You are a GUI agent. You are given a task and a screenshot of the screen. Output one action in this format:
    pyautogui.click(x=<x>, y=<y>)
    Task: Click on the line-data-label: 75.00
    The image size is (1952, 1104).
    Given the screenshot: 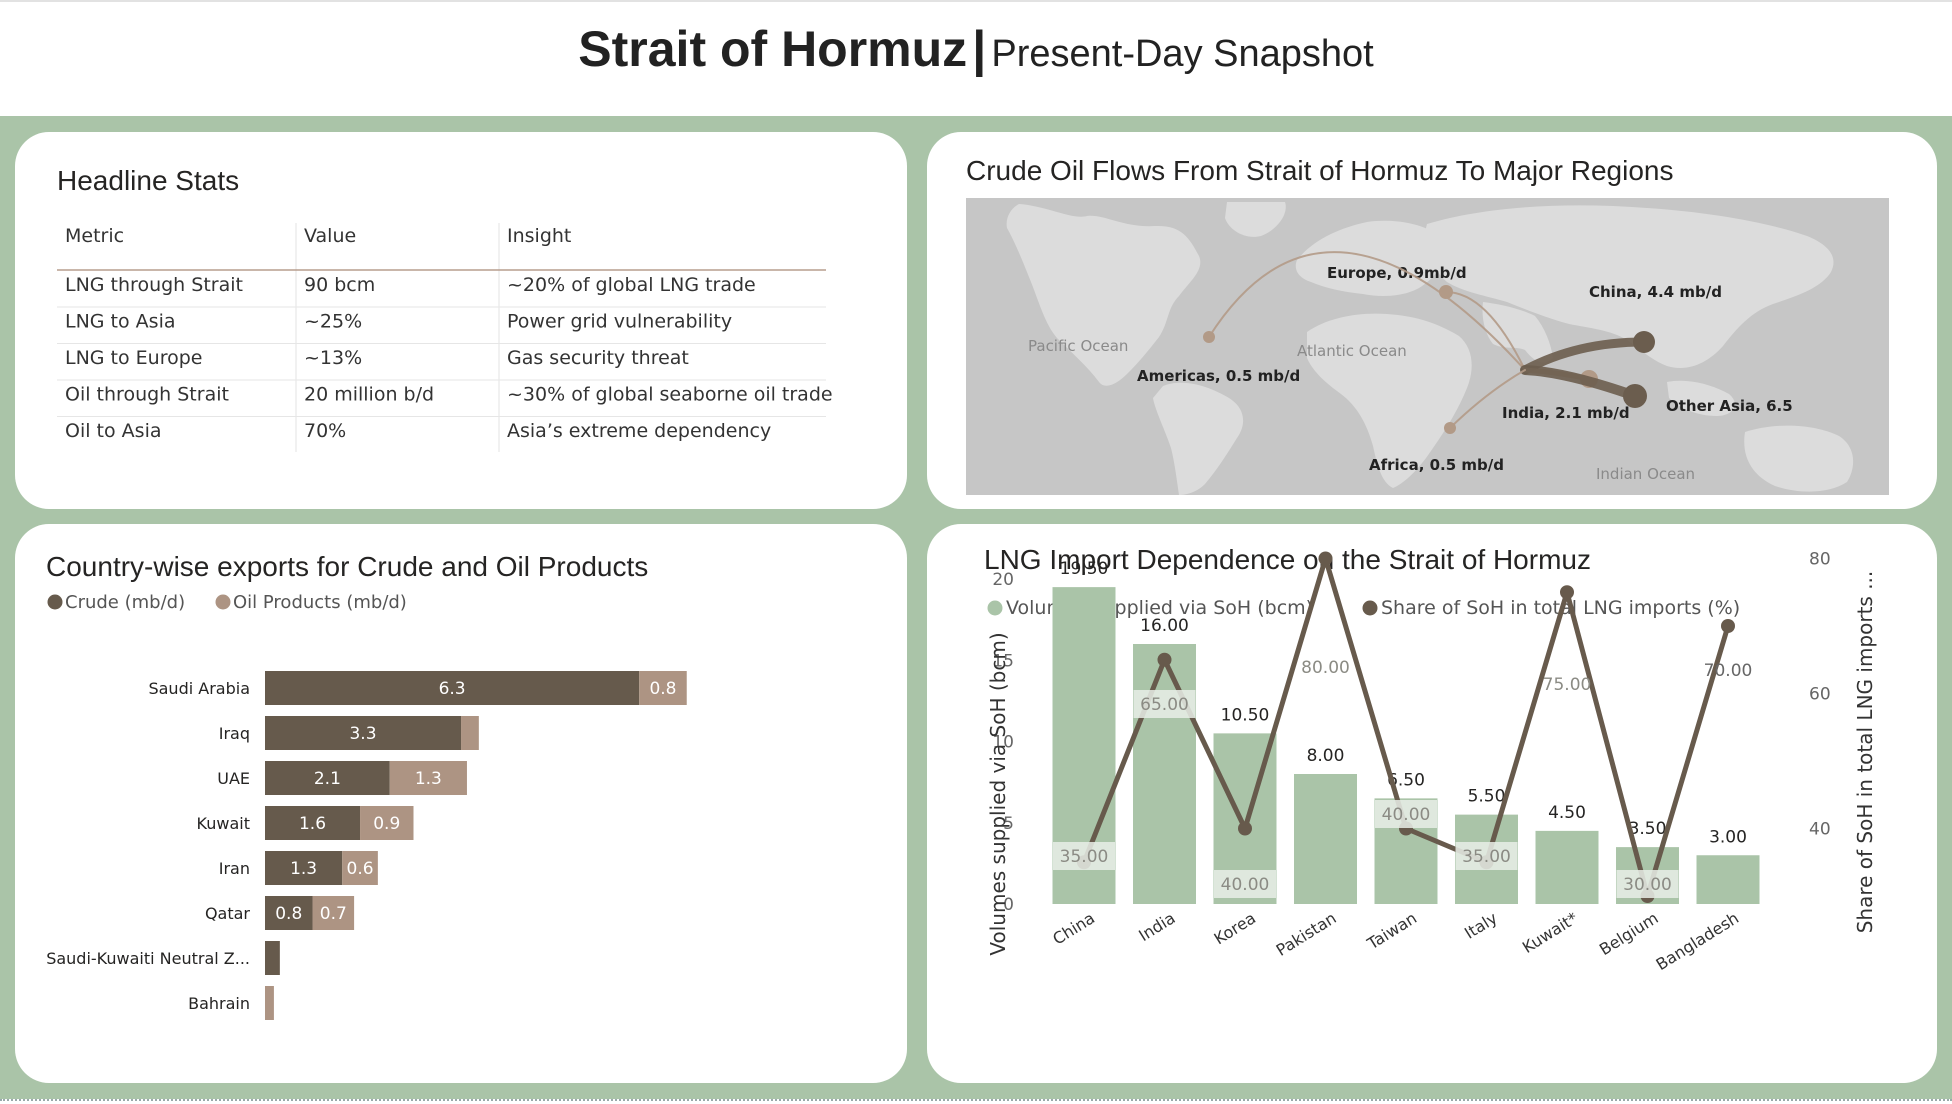 What is the action you would take?
    pyautogui.click(x=1567, y=685)
    